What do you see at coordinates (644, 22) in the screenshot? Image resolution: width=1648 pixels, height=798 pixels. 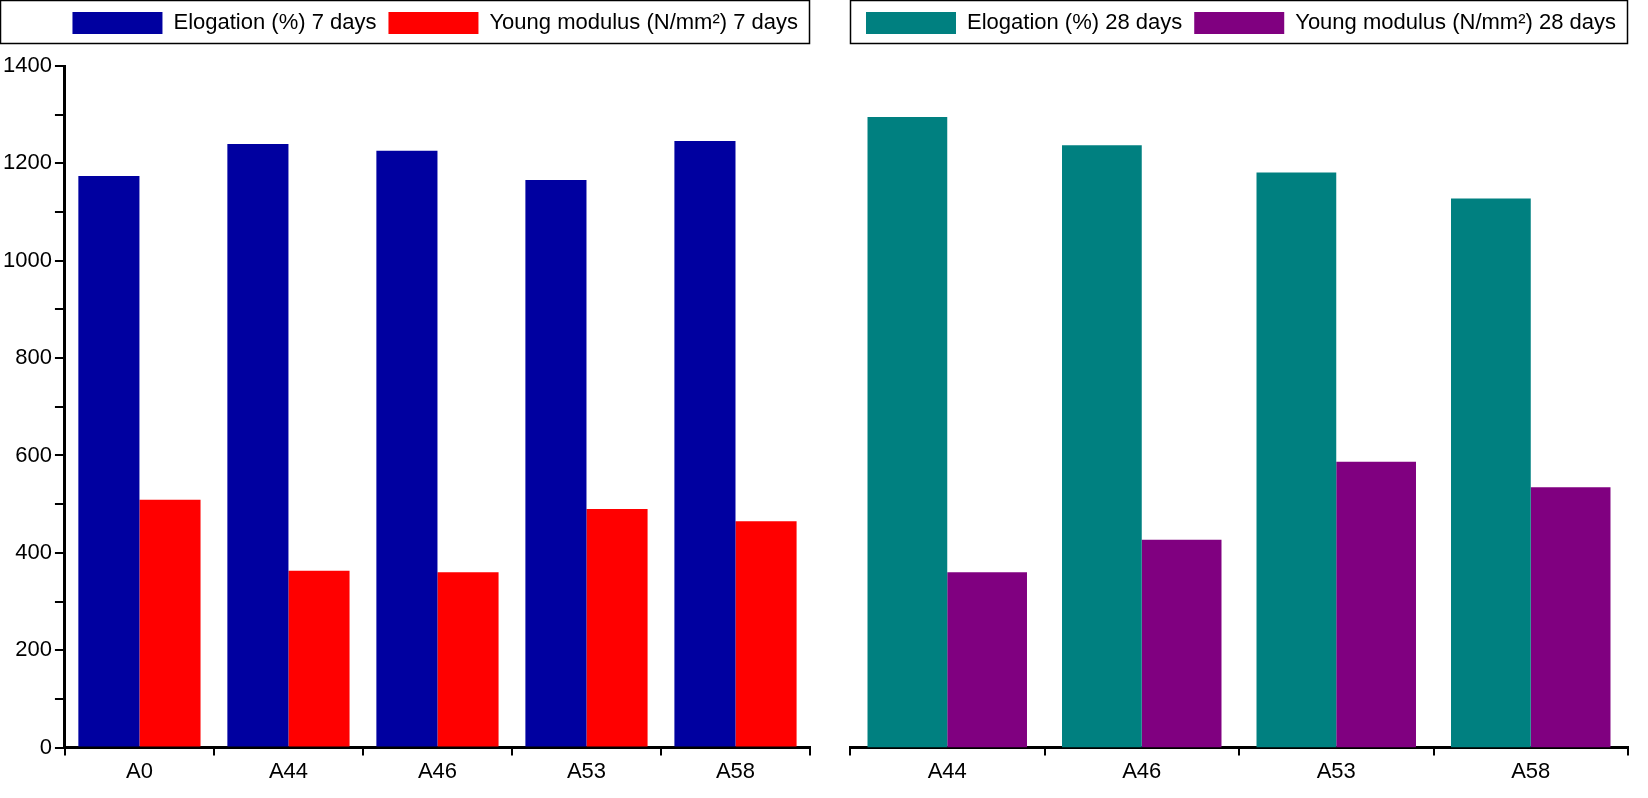 I see `legend-label: Young modulus (N/mm²) 7 days` at bounding box center [644, 22].